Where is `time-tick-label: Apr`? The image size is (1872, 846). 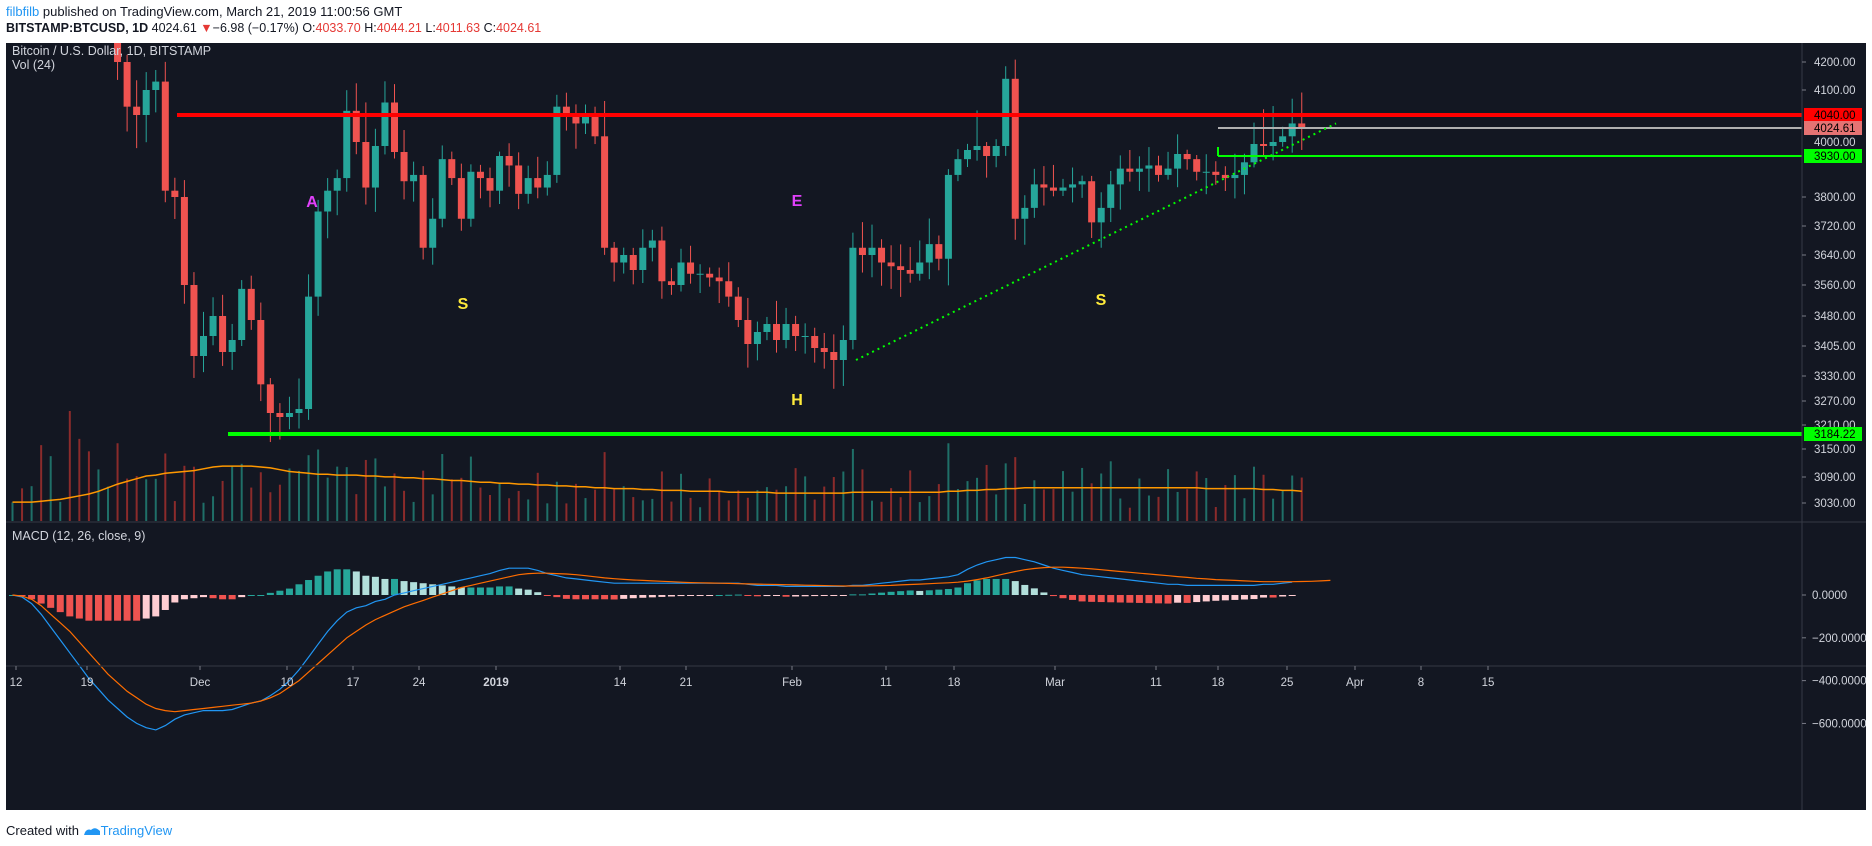 time-tick-label: Apr is located at coordinates (1355, 683).